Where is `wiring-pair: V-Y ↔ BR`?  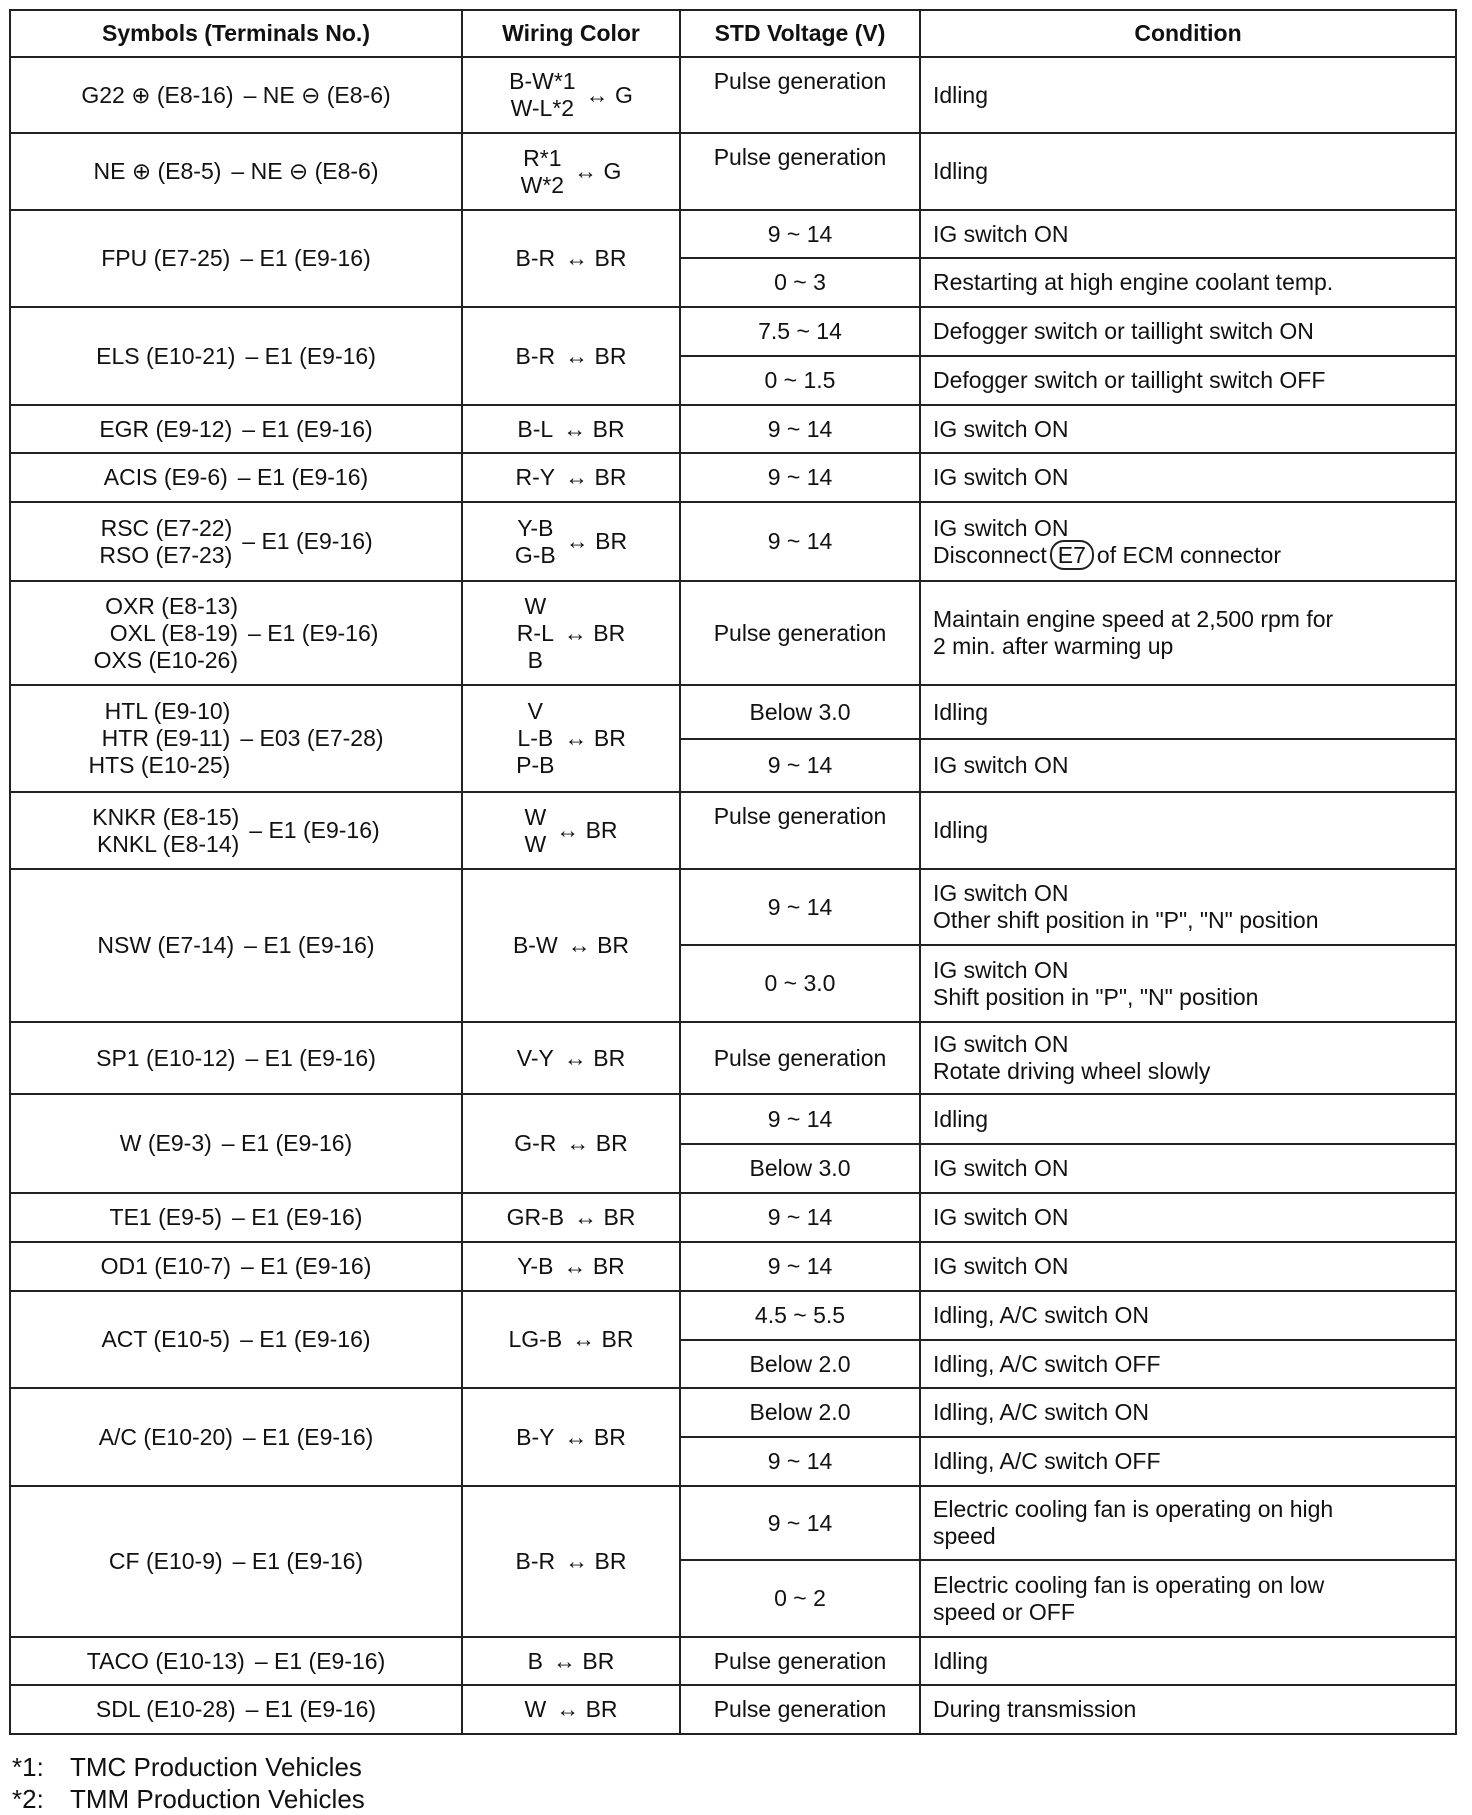 wiring-pair: V-Y ↔ BR is located at coordinates (571, 1058).